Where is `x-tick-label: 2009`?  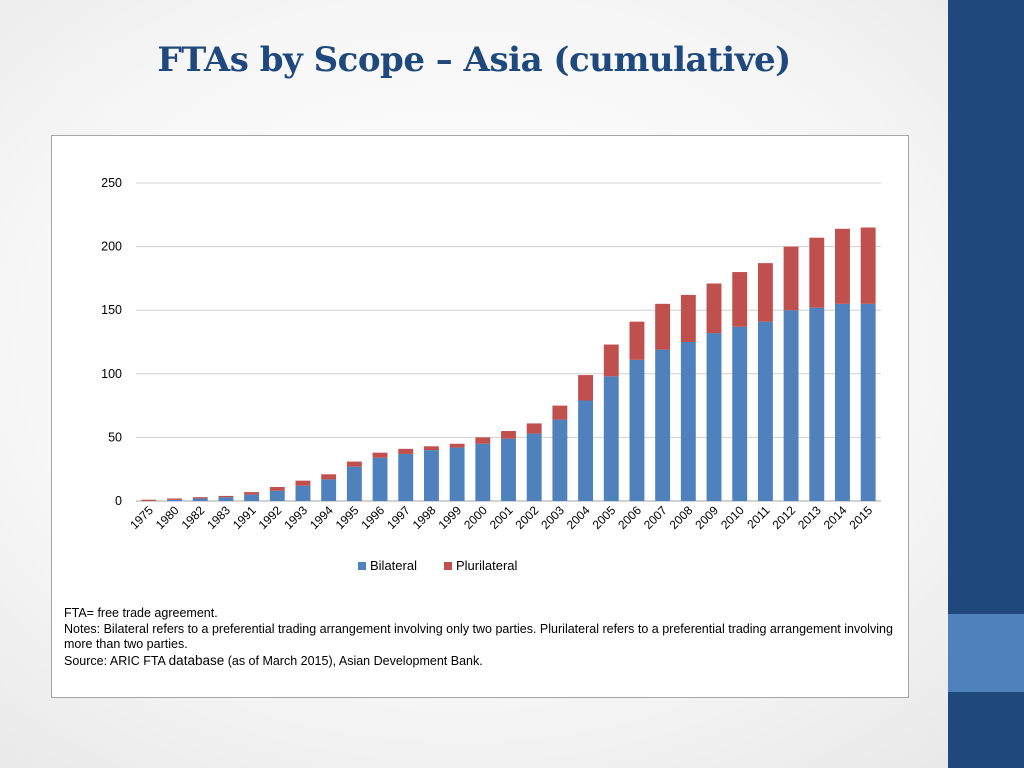 x-tick-label: 2009 is located at coordinates (706, 517).